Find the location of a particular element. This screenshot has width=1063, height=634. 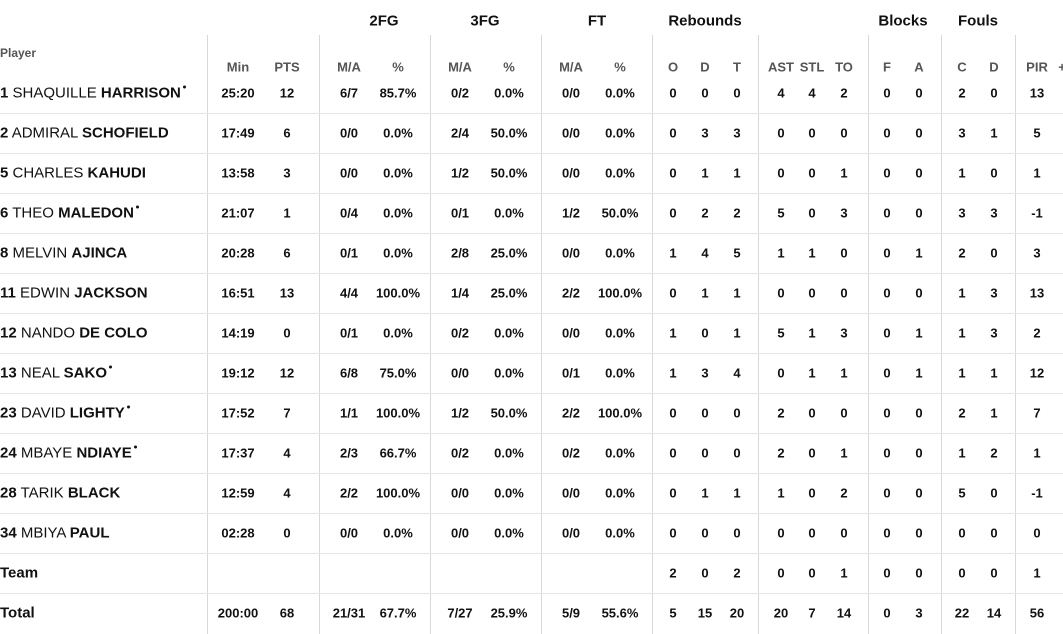

player-name: 5 CHARLES KAHUDI is located at coordinates (73, 173).